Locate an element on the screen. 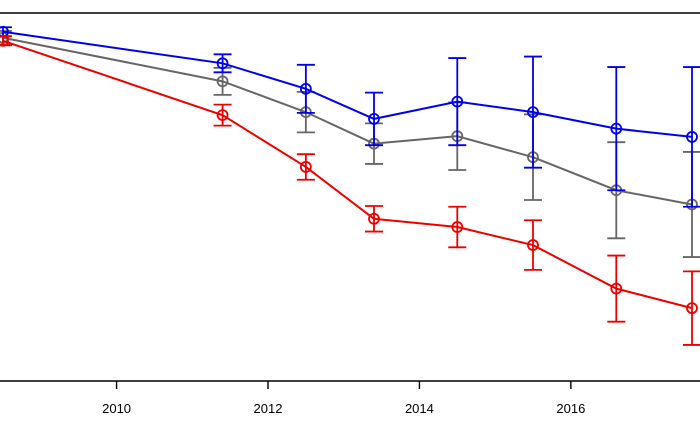 The image size is (700, 441). x-tick-label: 2014 is located at coordinates (419, 408).